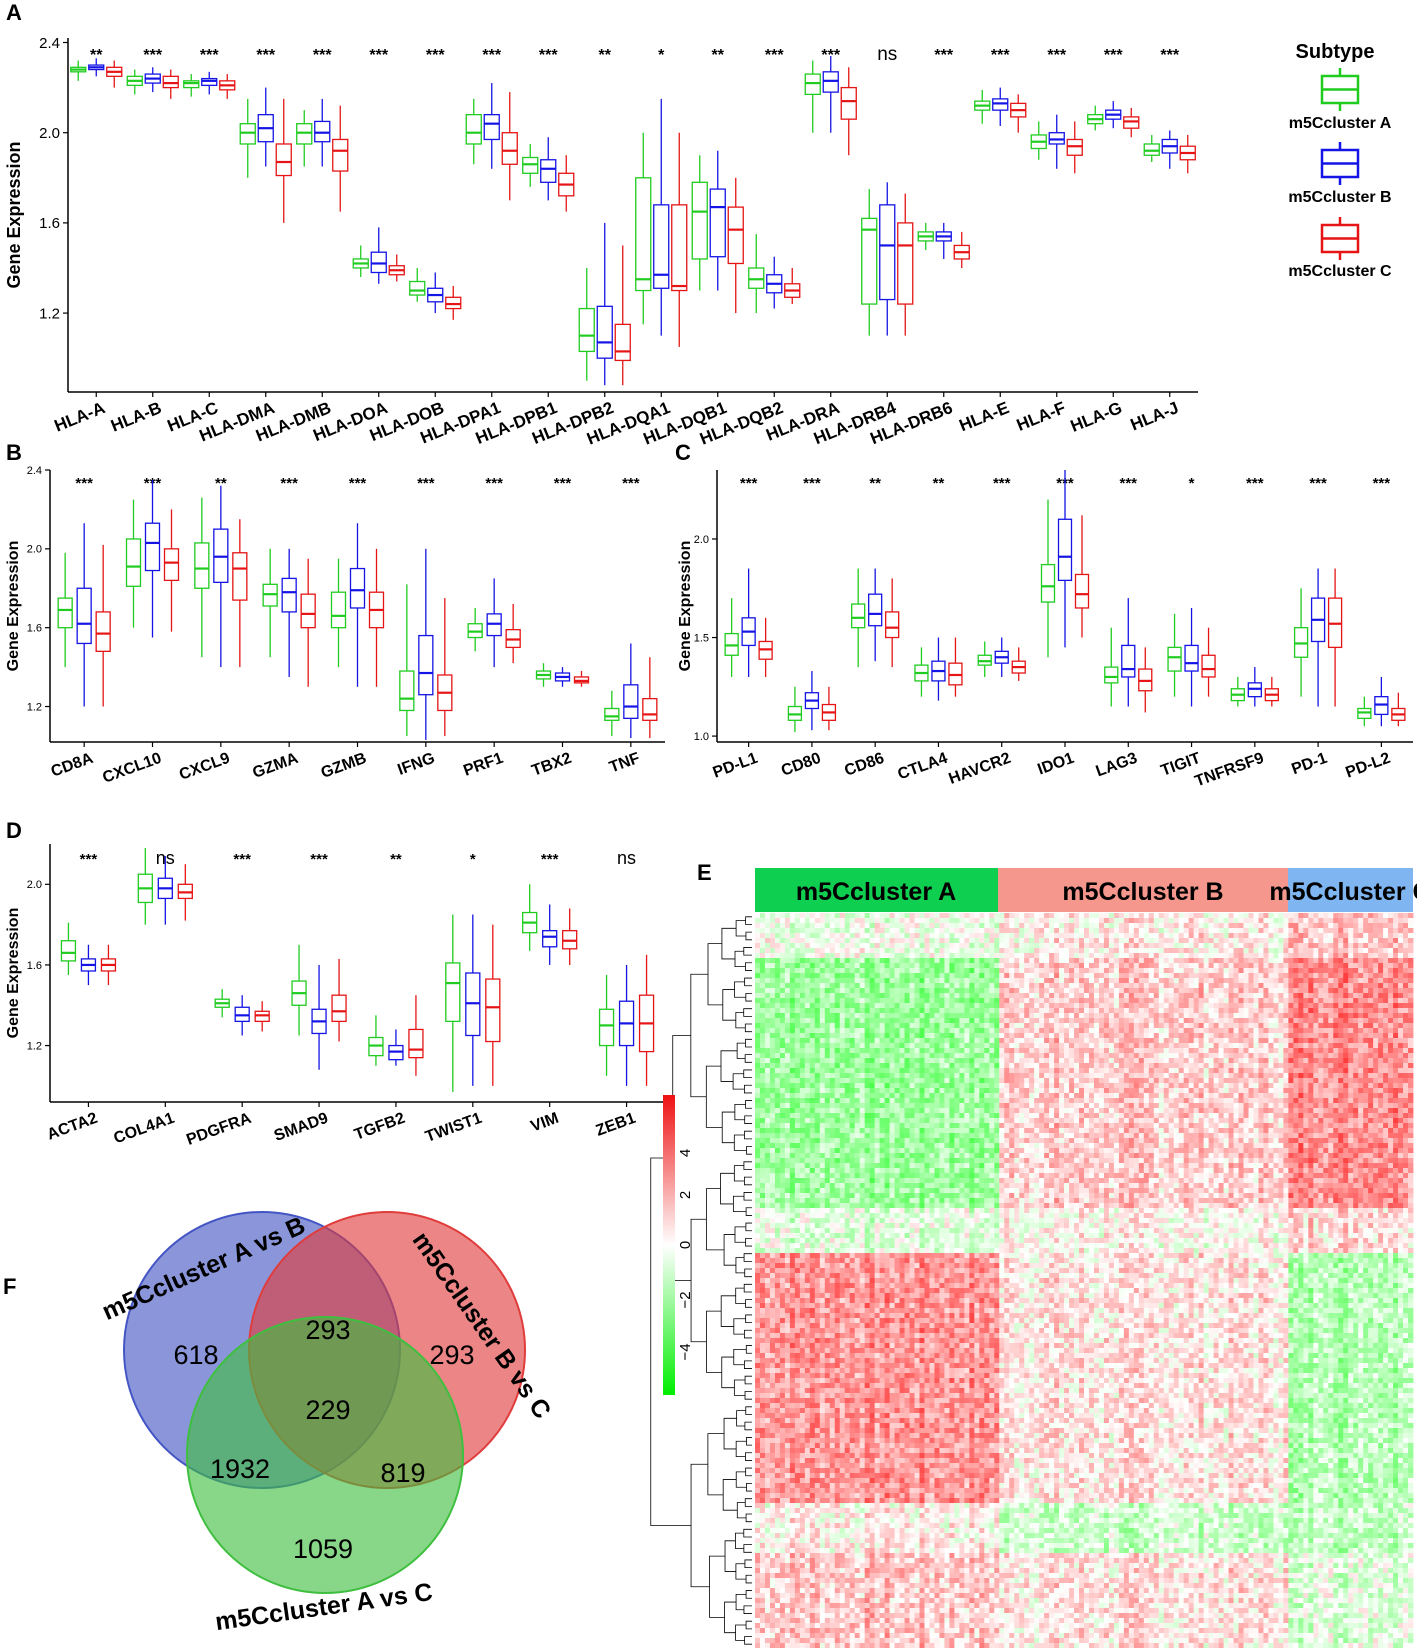 The height and width of the screenshot is (1648, 1417). Describe the element at coordinates (701, 638) in the screenshot. I see `y-tick-label: 1.5` at that location.